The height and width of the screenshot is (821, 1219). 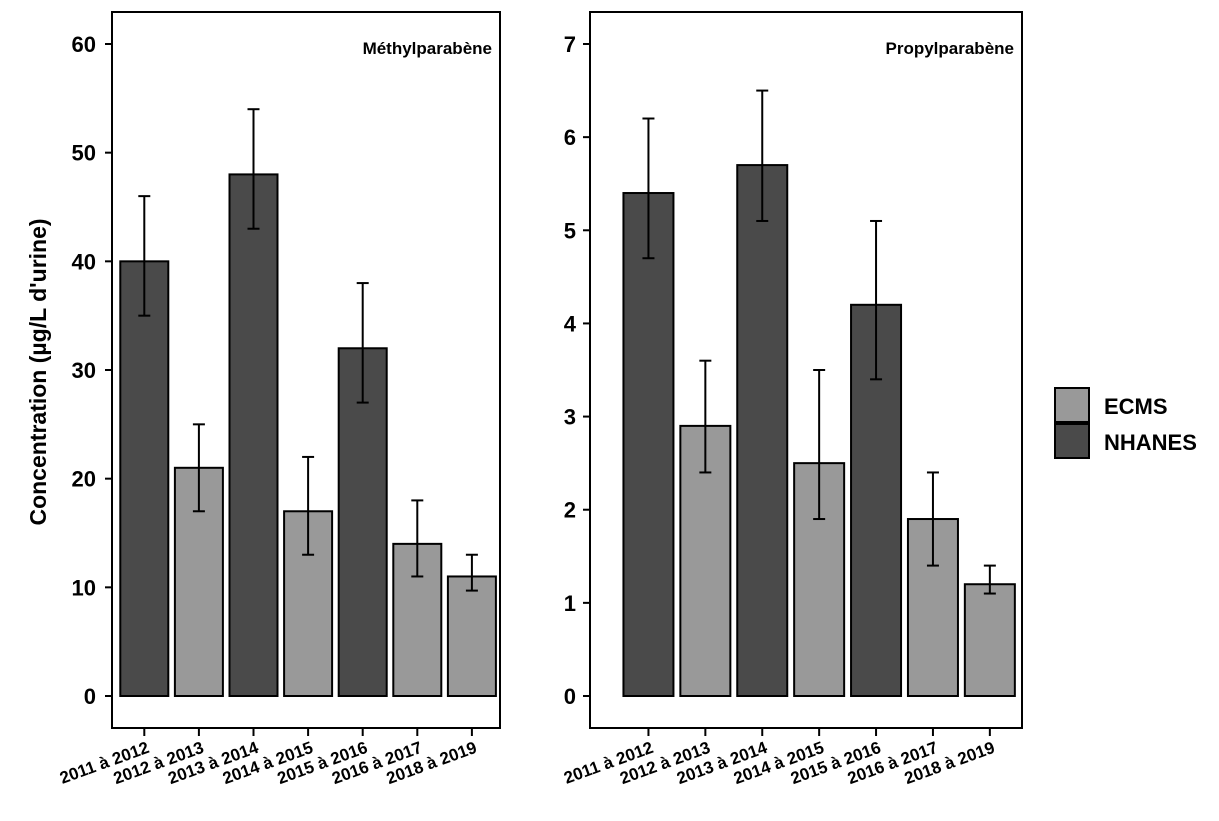 I want to click on panel-title: Méthylparabène, so click(x=427, y=48).